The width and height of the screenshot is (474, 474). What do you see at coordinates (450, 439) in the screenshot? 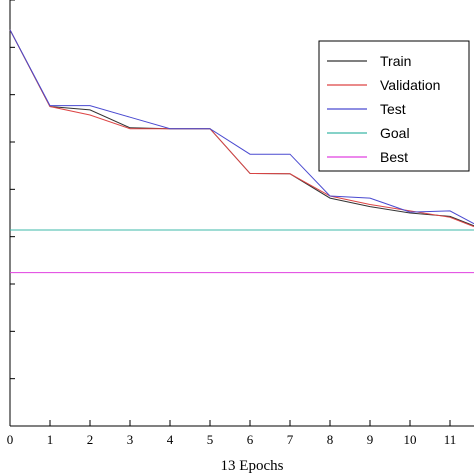
I see `x-tick-label: 11` at bounding box center [450, 439].